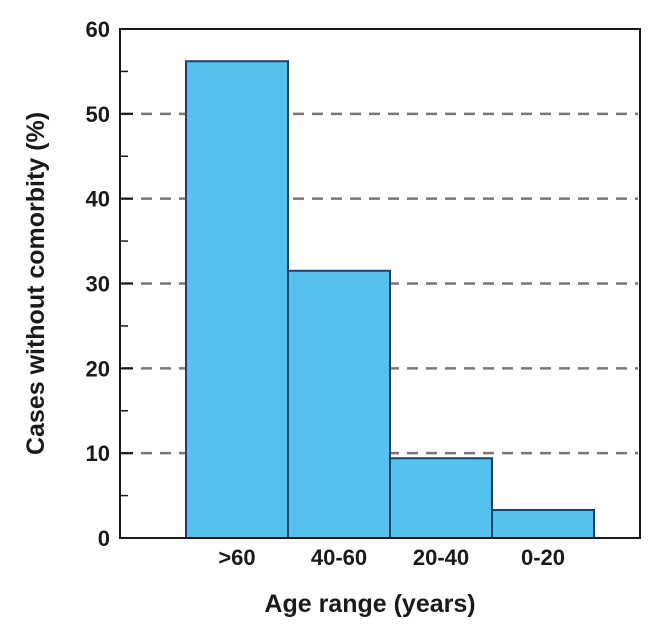  I want to click on y-tick-label: 50, so click(98, 114).